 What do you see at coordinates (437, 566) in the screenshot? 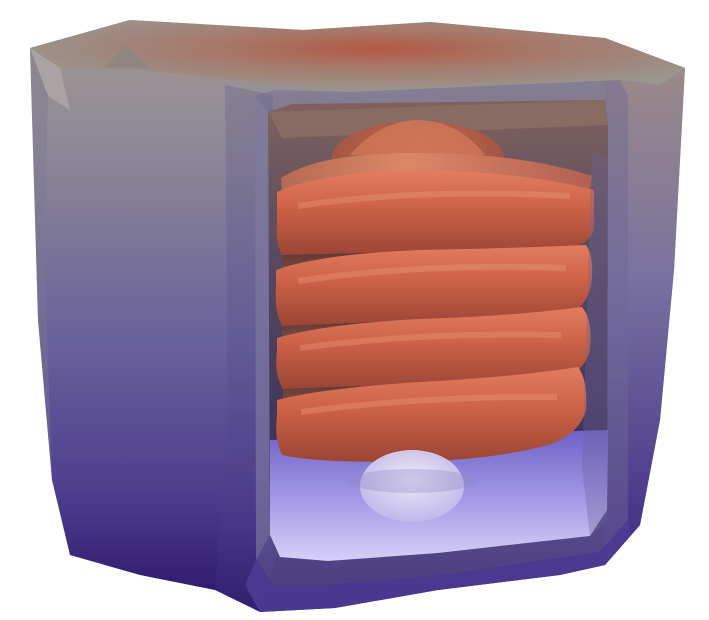
I see `bottom-lip` at bounding box center [437, 566].